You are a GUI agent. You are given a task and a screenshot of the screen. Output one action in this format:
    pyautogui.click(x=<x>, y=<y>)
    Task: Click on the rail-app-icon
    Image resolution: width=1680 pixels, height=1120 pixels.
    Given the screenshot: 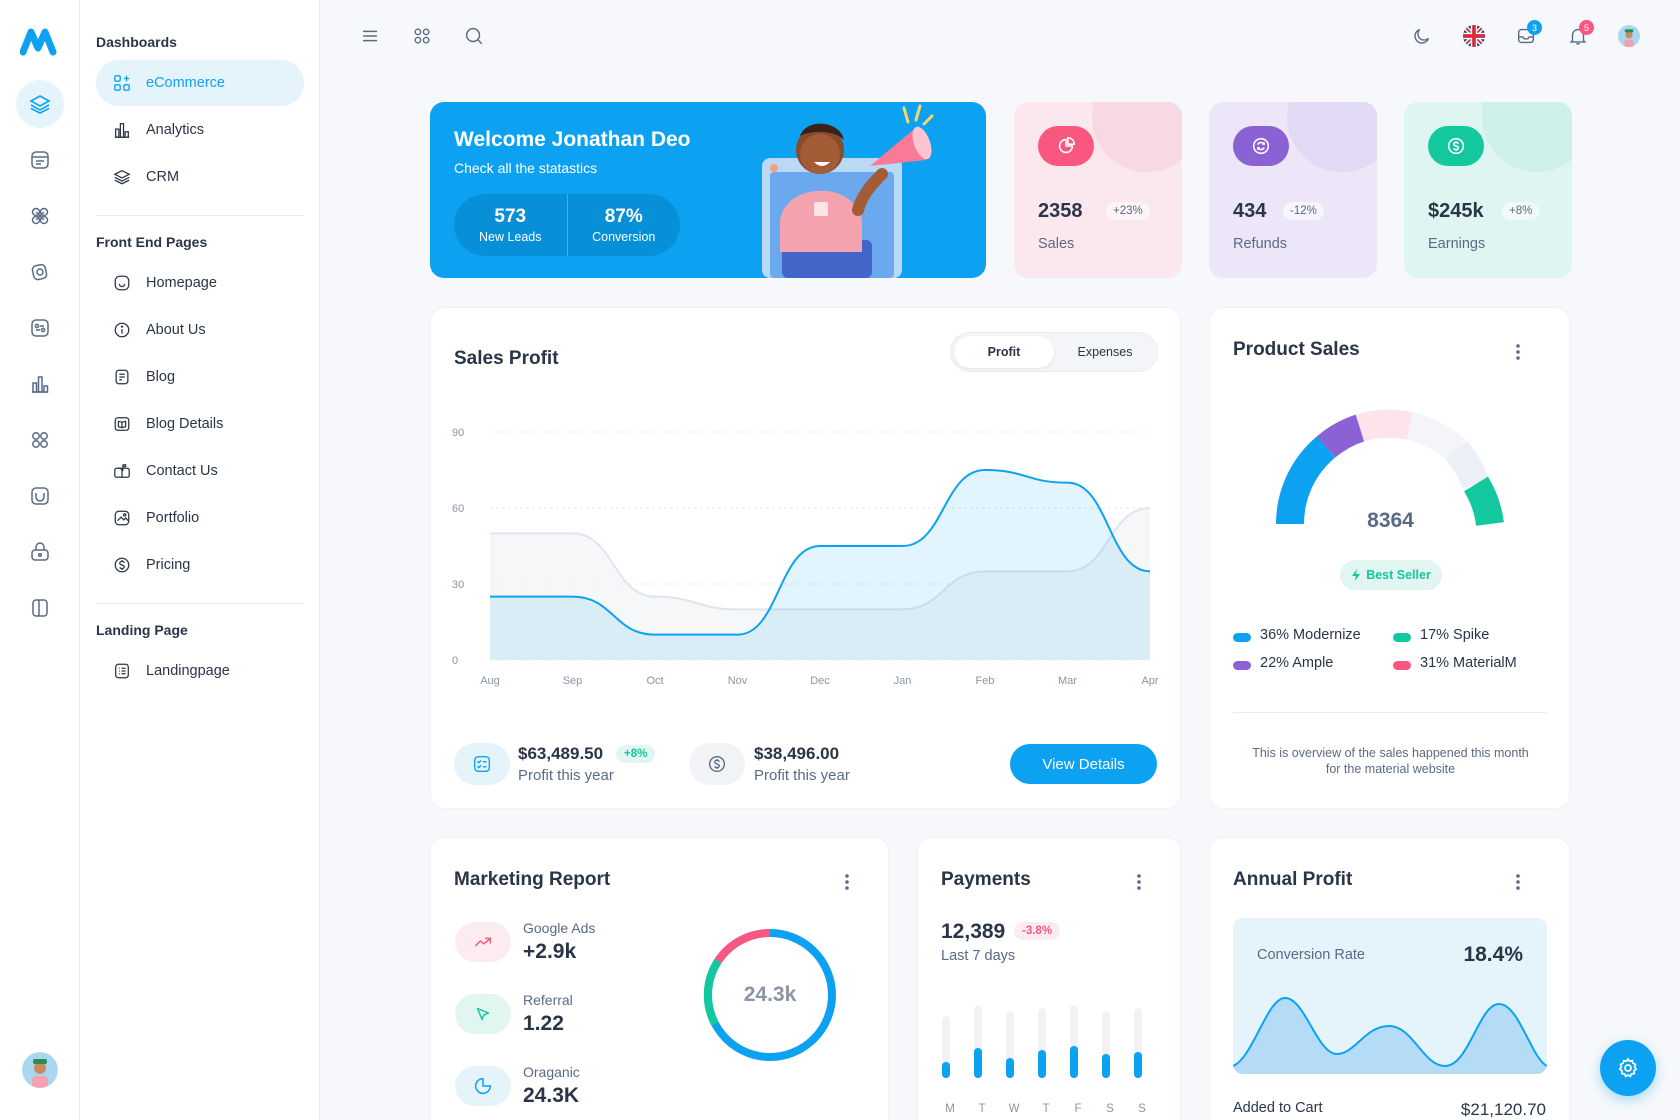 What is the action you would take?
    pyautogui.click(x=40, y=160)
    